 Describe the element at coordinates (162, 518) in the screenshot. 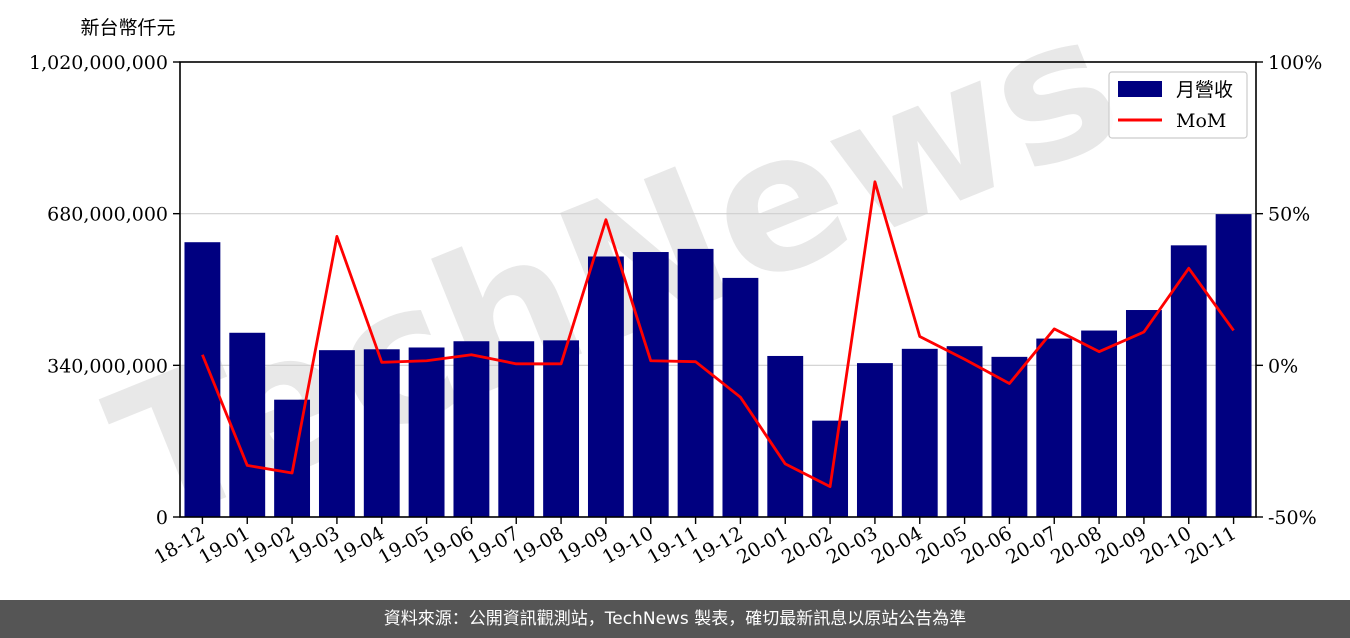

I see `left-tick-label: 0` at that location.